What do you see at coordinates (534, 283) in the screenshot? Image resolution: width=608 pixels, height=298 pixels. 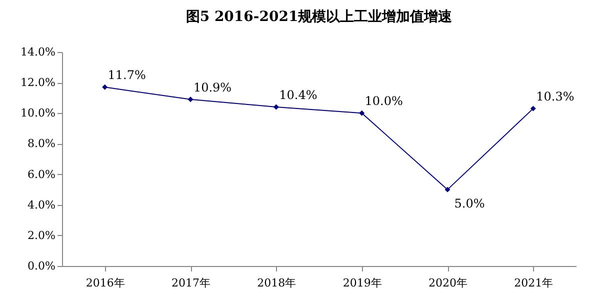 I see `x-tick-label: 2021年` at bounding box center [534, 283].